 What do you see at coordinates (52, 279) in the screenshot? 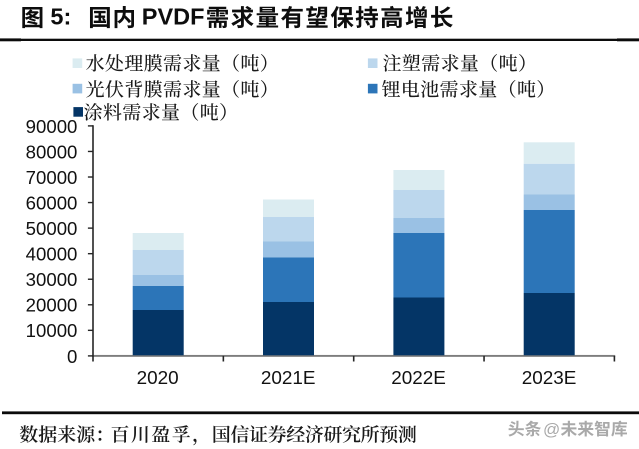
I see `svg-text: 30000` at bounding box center [52, 279].